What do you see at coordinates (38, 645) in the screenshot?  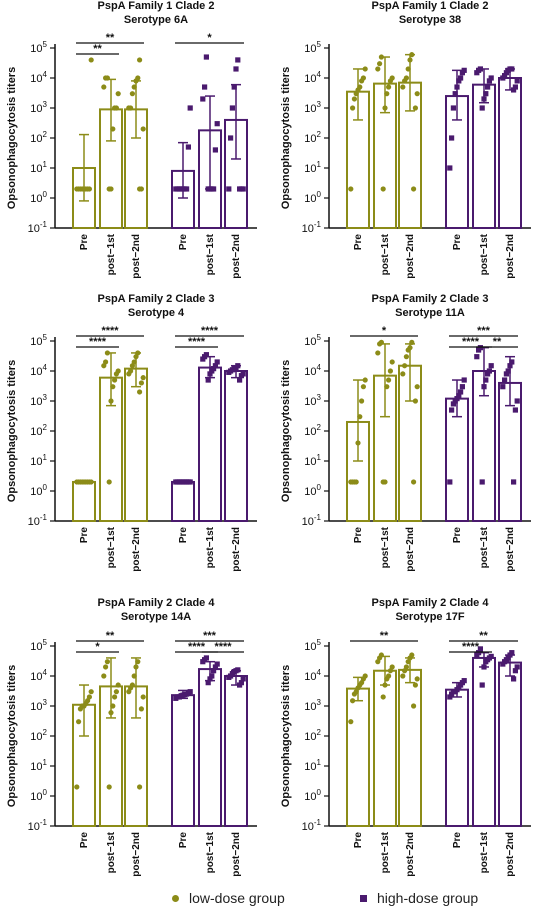 I see `y-tick-label: 10⁵` at bounding box center [38, 645].